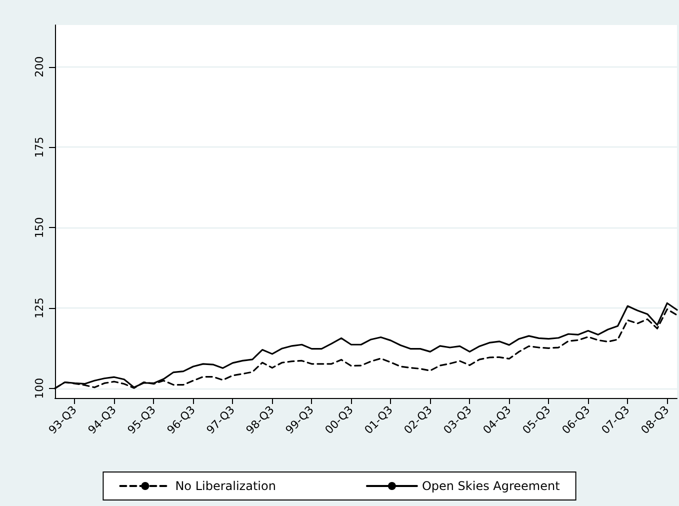  I want to click on y-tick-label: 175, so click(39, 147).